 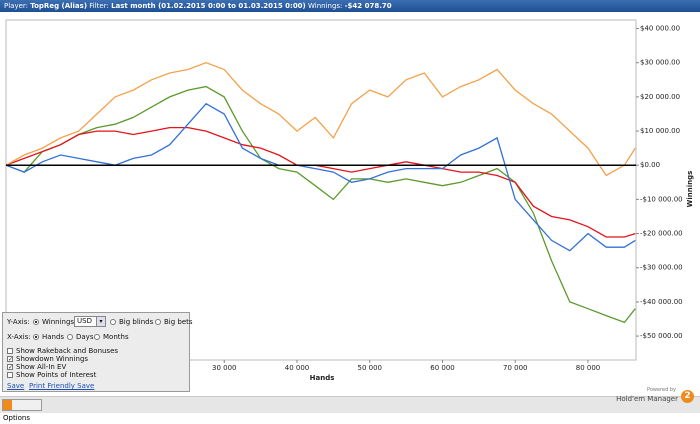 What do you see at coordinates (22, 410) in the screenshot?
I see `options-button: Options` at bounding box center [22, 410].